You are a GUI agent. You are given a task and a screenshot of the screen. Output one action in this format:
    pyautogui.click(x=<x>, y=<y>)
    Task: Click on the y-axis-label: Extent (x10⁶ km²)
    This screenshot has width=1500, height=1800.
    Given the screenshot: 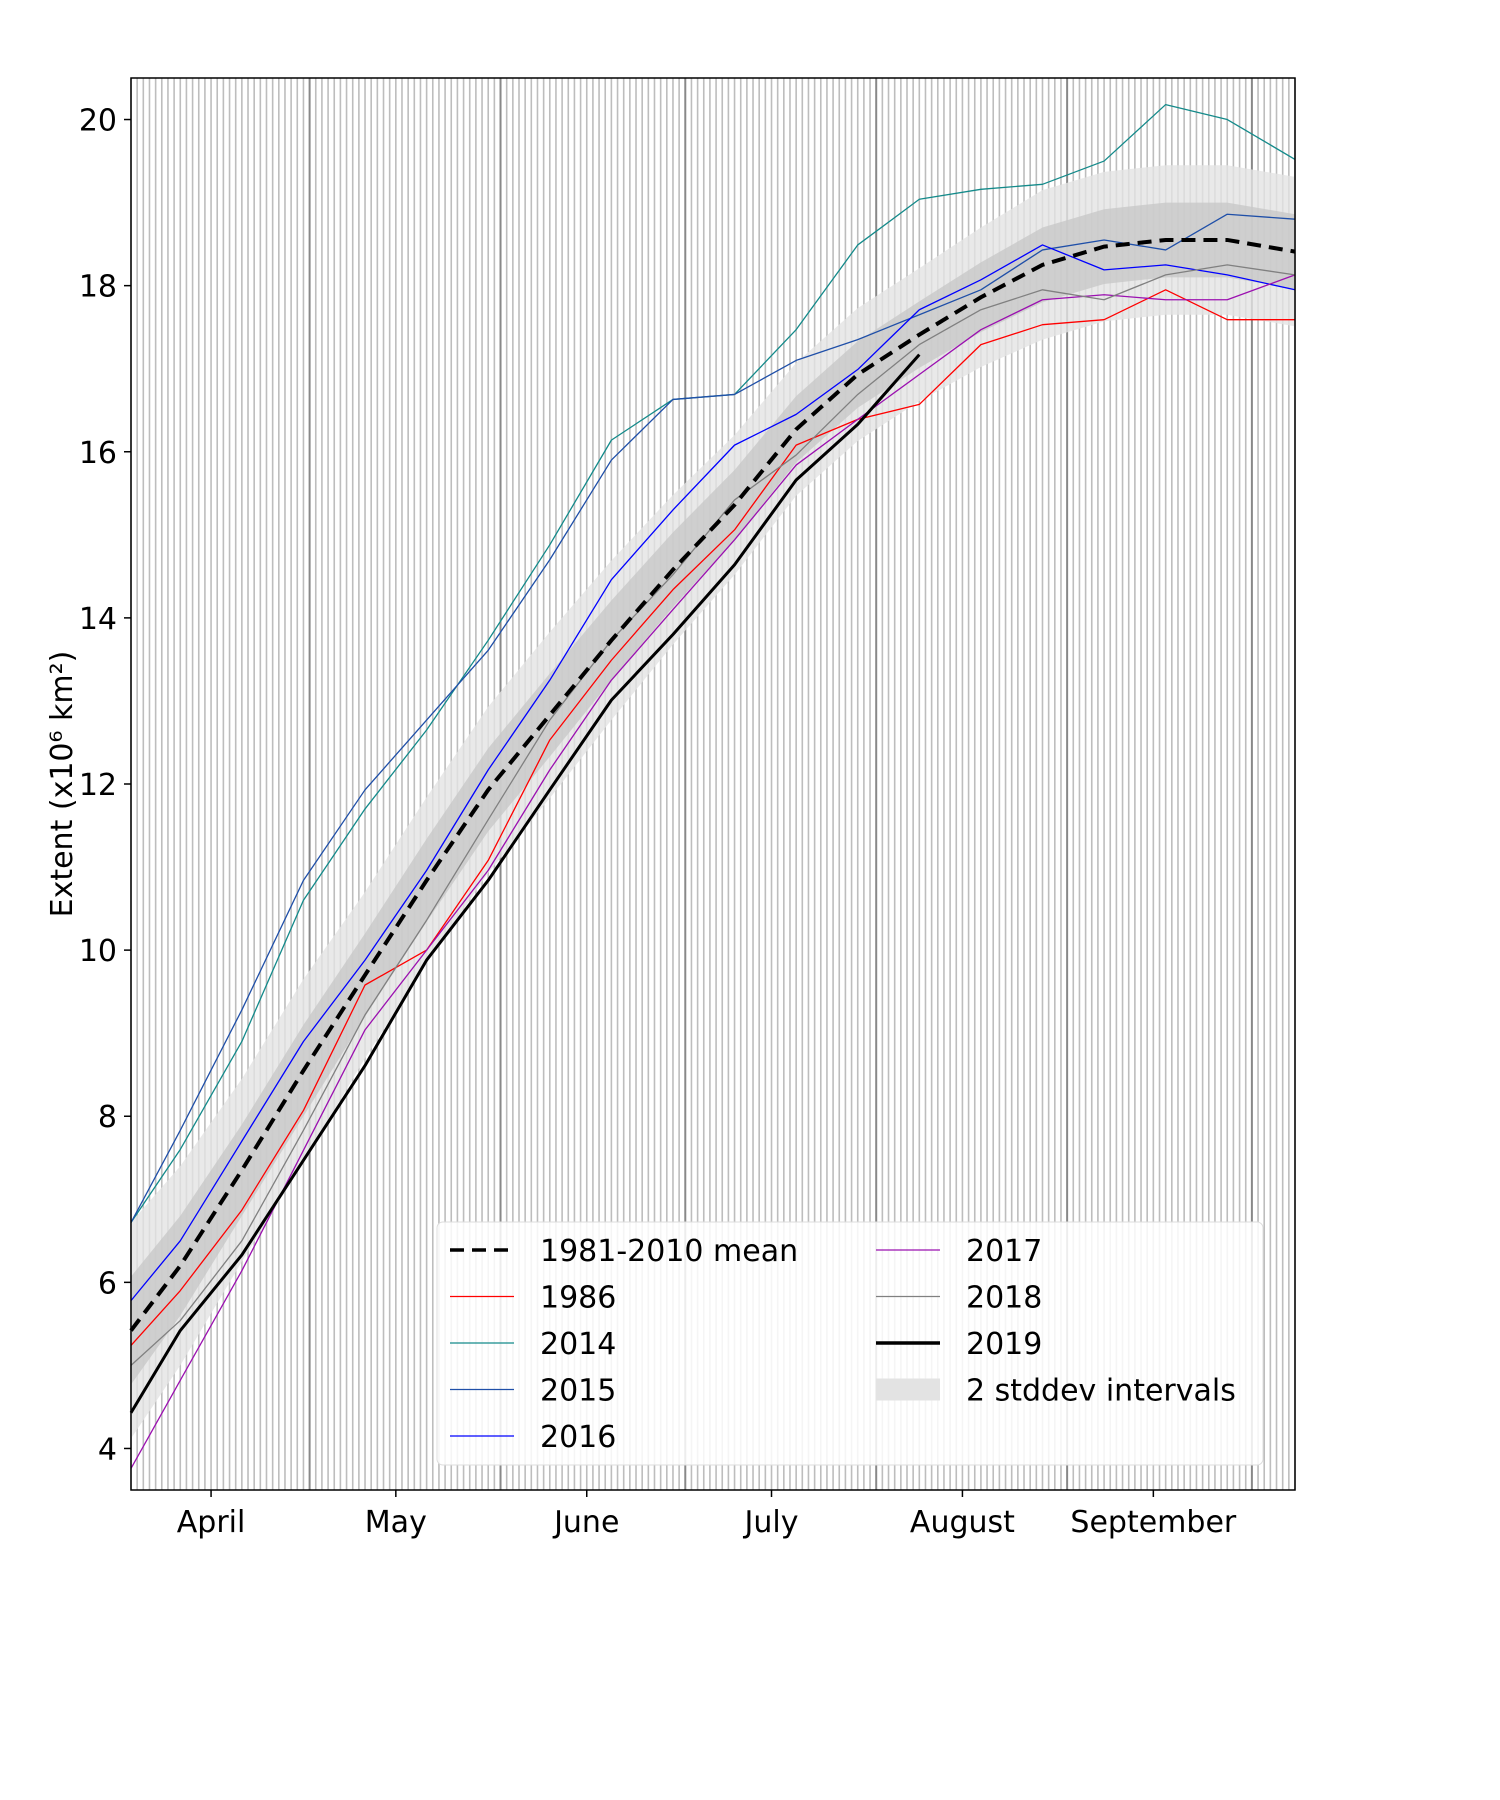 What is the action you would take?
    pyautogui.click(x=62, y=784)
    